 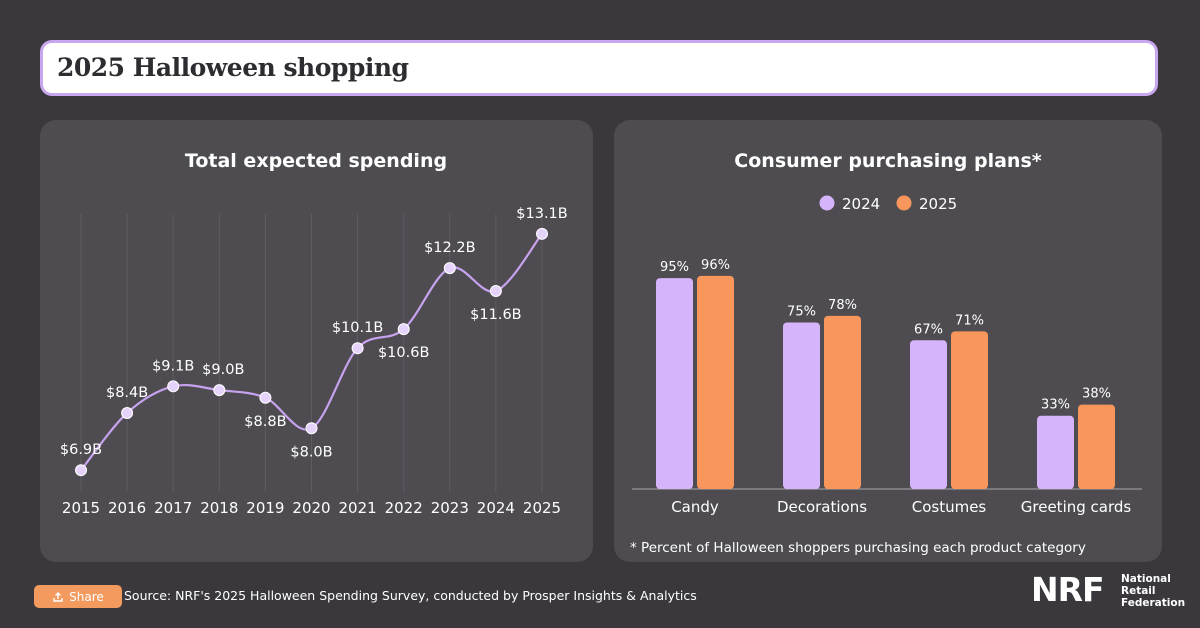 What do you see at coordinates (81, 508) in the screenshot?
I see `x-tick-label: 2015` at bounding box center [81, 508].